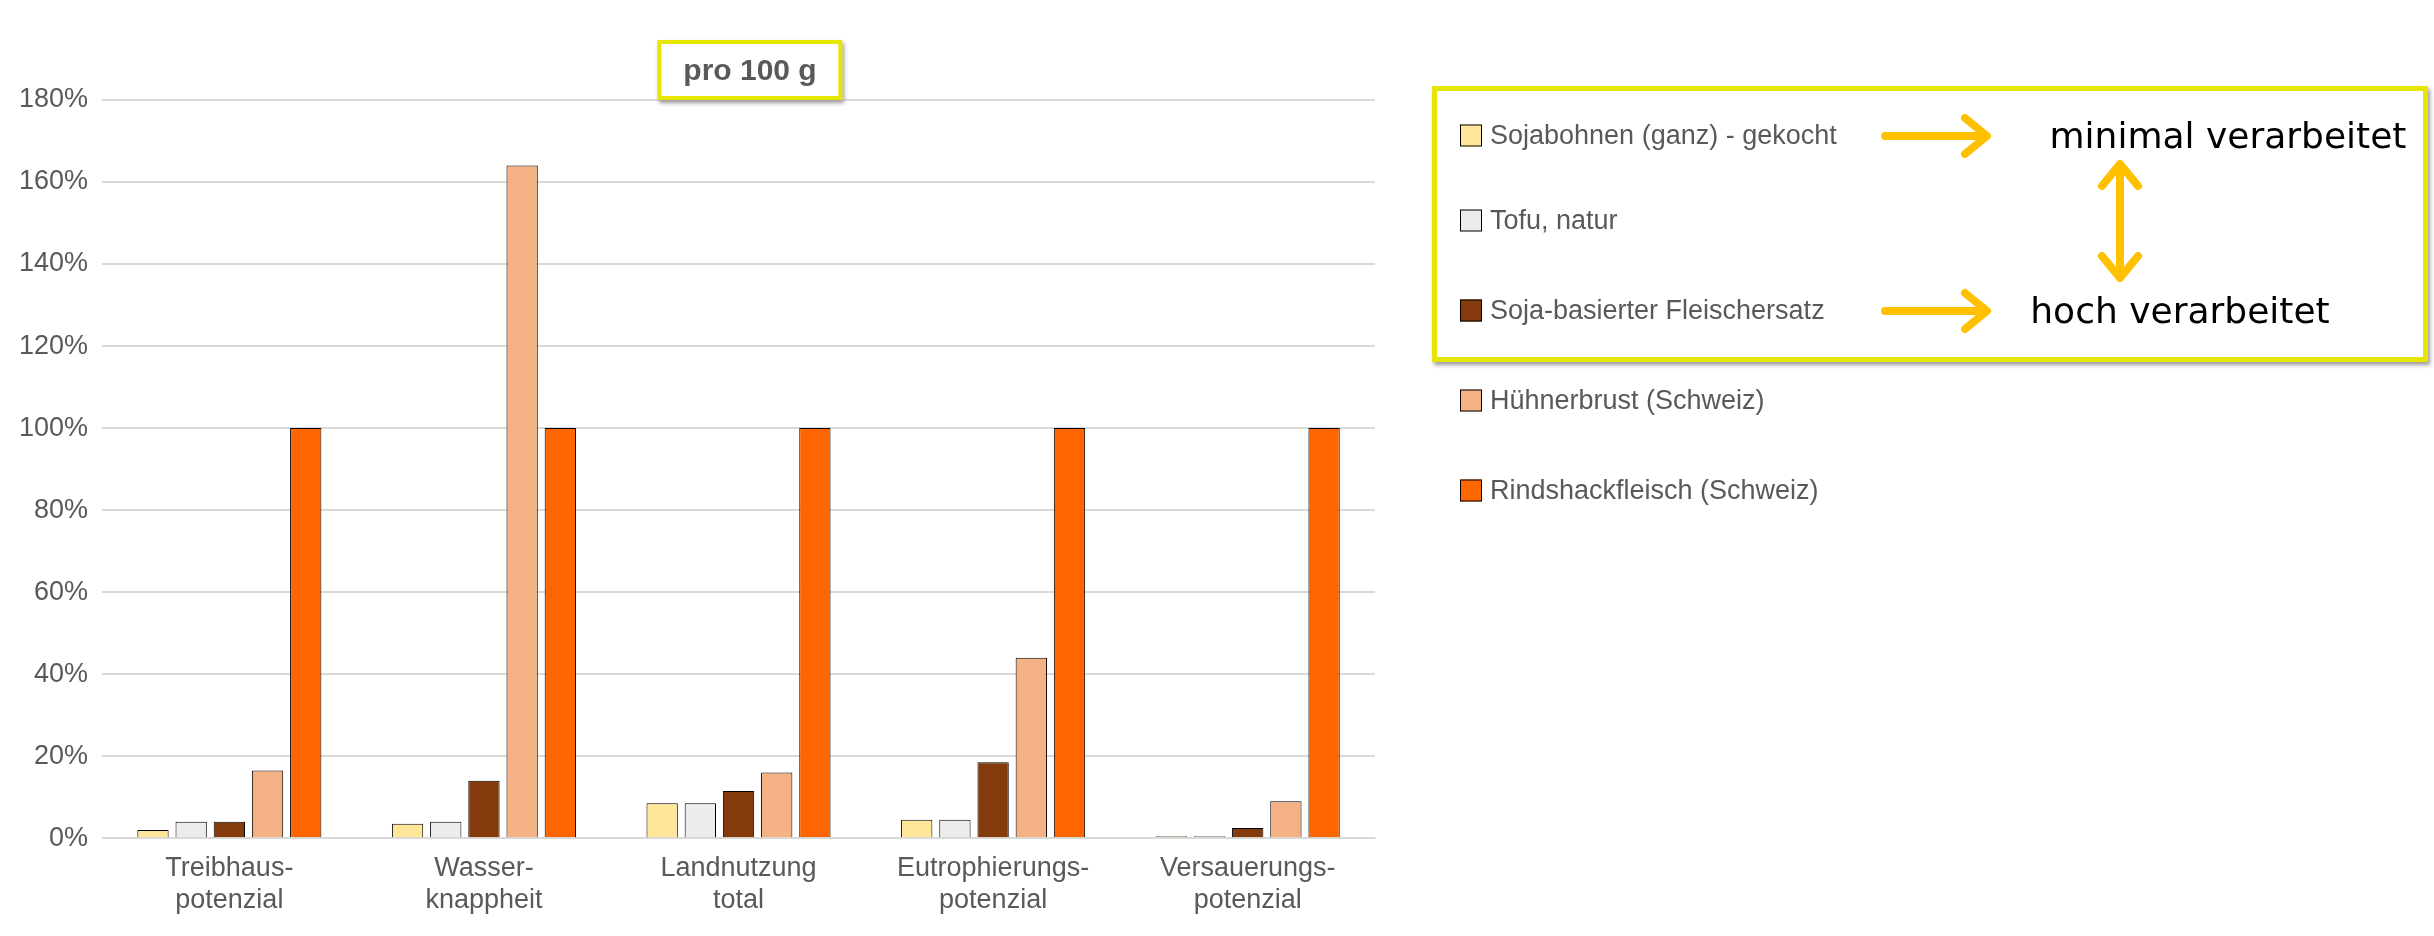  I want to click on y-tick-label: 160%, so click(53, 180).